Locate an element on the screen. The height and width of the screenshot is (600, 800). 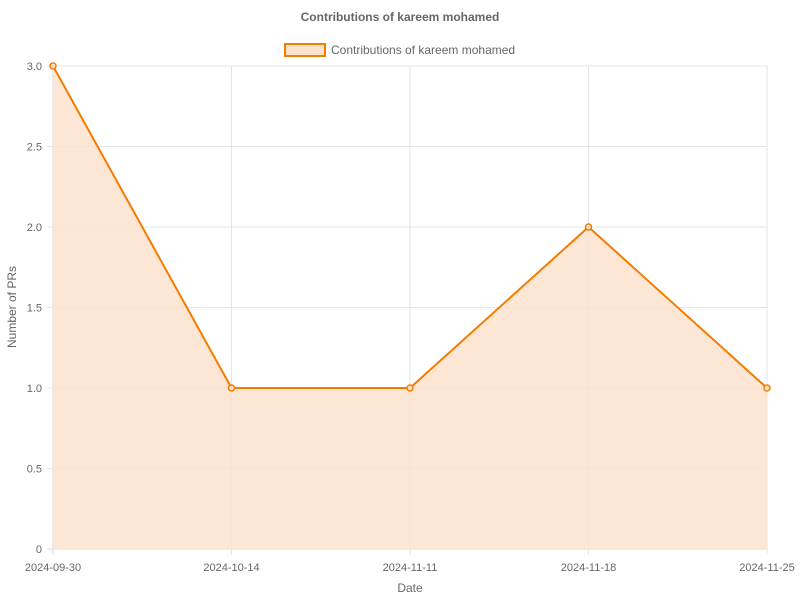
x-axis-title: Date is located at coordinates (410, 588).